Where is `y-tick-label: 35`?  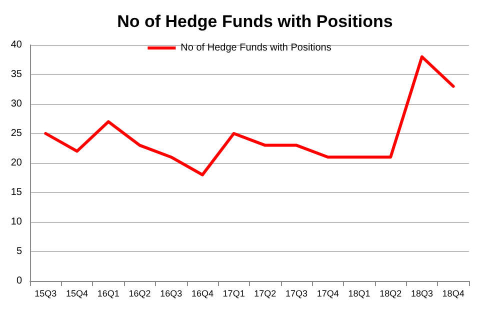 y-tick-label: 35 is located at coordinates (16, 74).